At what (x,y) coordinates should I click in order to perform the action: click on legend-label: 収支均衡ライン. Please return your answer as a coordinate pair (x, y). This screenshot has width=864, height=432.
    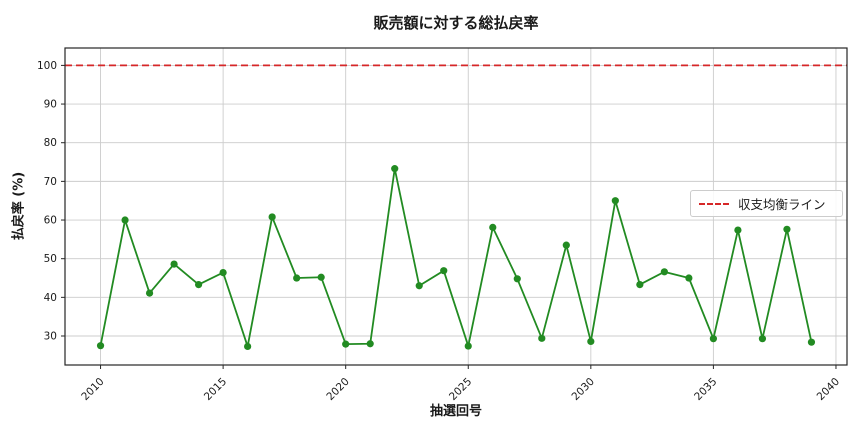
    Looking at the image, I should click on (782, 204).